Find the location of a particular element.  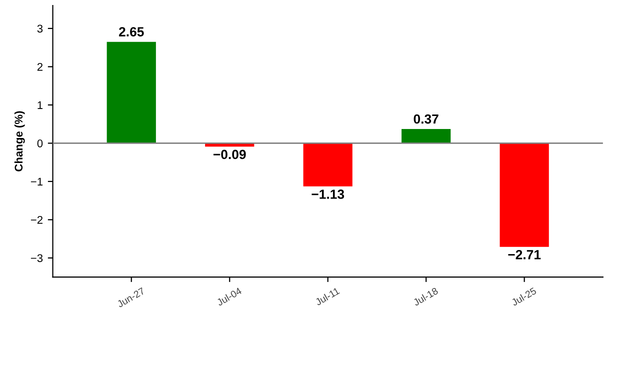

y-tick-label: 0 is located at coordinates (40, 143).